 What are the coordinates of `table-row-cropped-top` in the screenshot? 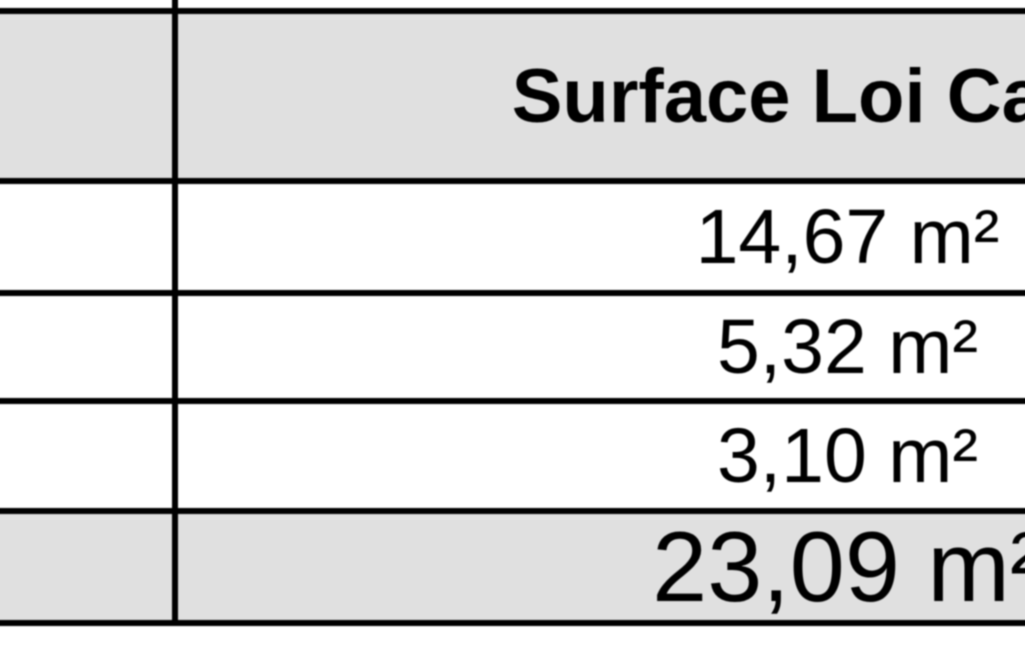 It's located at (512, 7).